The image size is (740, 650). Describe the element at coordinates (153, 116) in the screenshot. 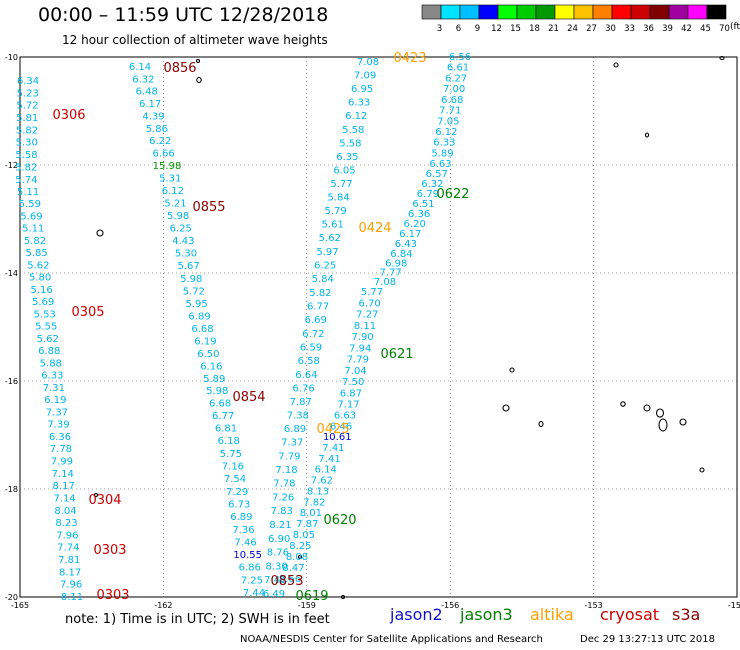

I see `wave-height-reading: 4.39` at that location.